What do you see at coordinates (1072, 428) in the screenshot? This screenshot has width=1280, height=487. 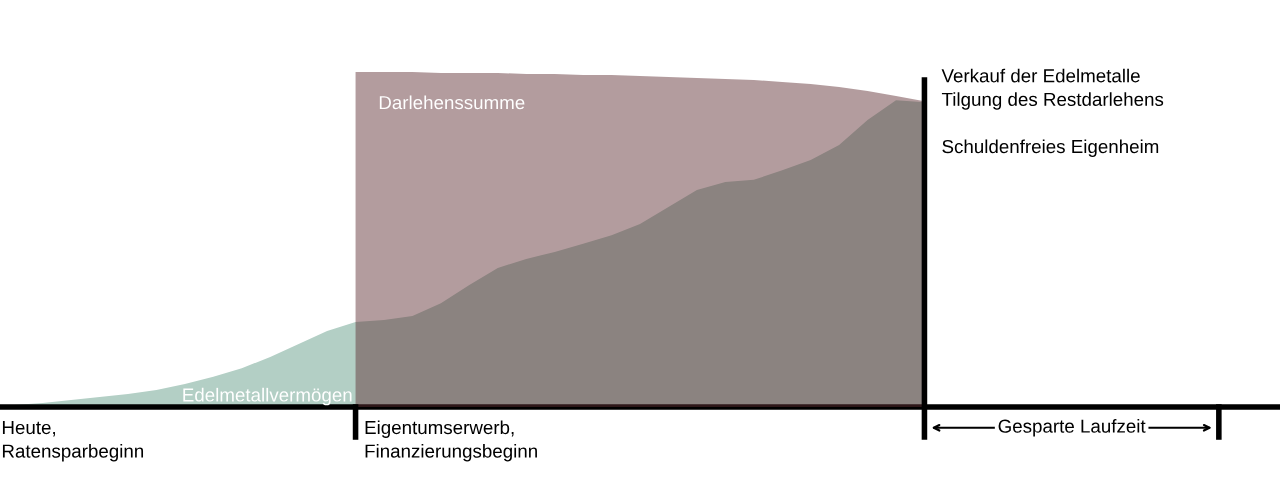 I see `text: Gesparte Laufzeit` at bounding box center [1072, 428].